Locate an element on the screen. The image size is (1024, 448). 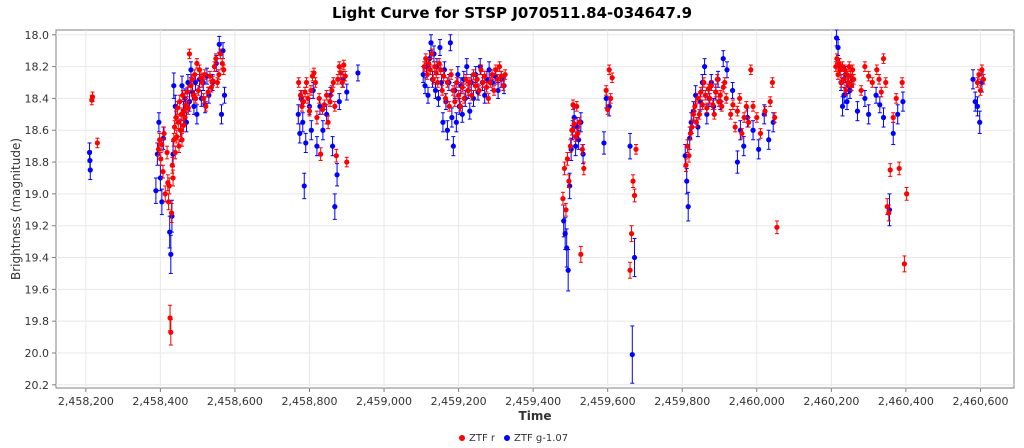
legend: ZTF r ZTF g-1.07 is located at coordinates (513, 438).